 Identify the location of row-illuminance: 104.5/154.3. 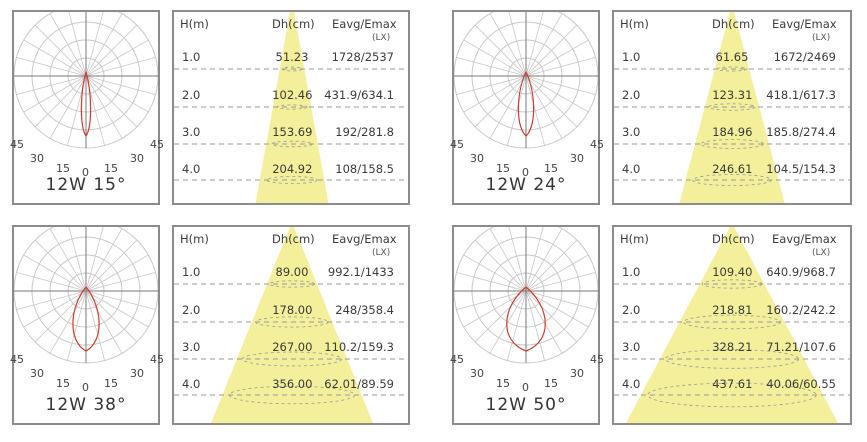
(801, 169).